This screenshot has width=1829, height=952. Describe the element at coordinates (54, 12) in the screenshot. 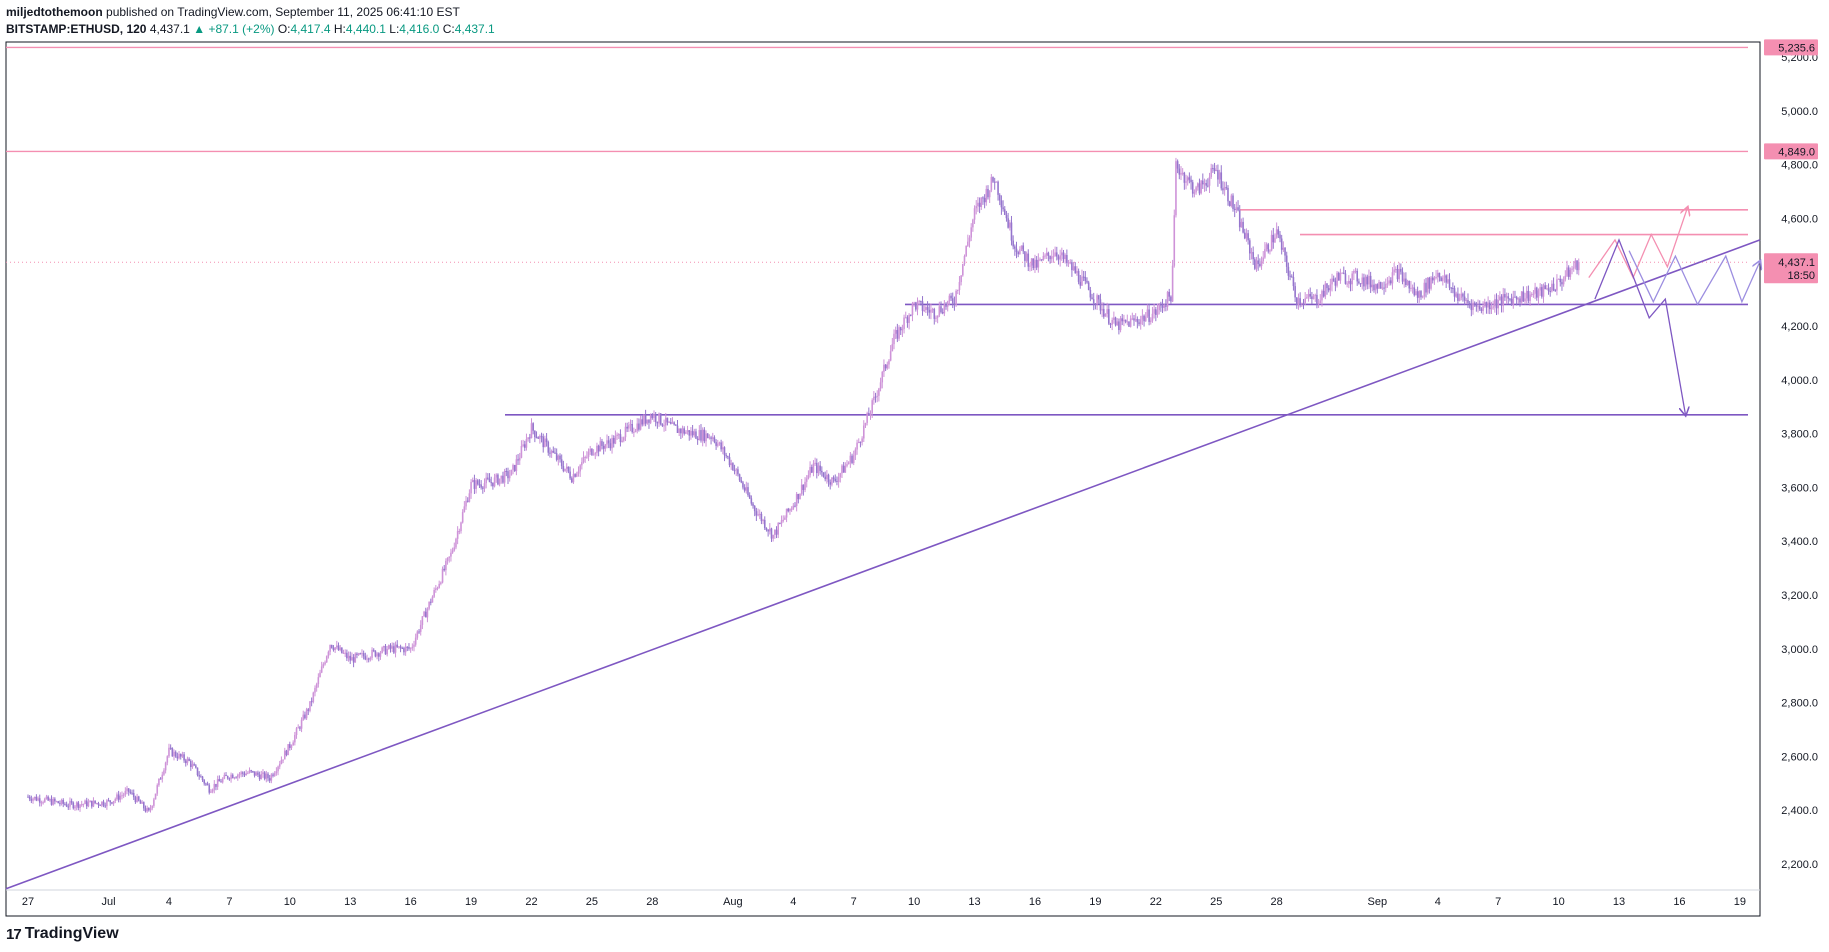

I see `author-name: miljedtothemoon` at that location.